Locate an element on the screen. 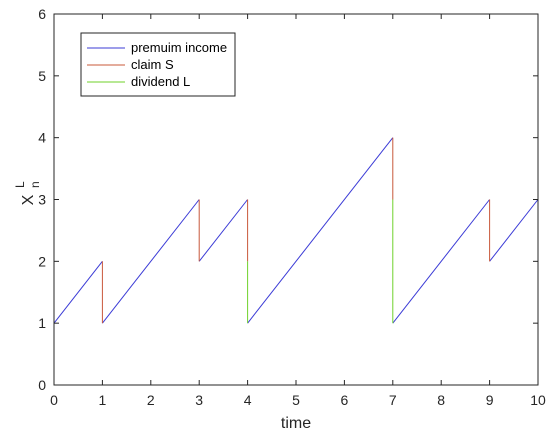 This screenshot has width=550, height=433. x-tick-label: 5 is located at coordinates (296, 400).